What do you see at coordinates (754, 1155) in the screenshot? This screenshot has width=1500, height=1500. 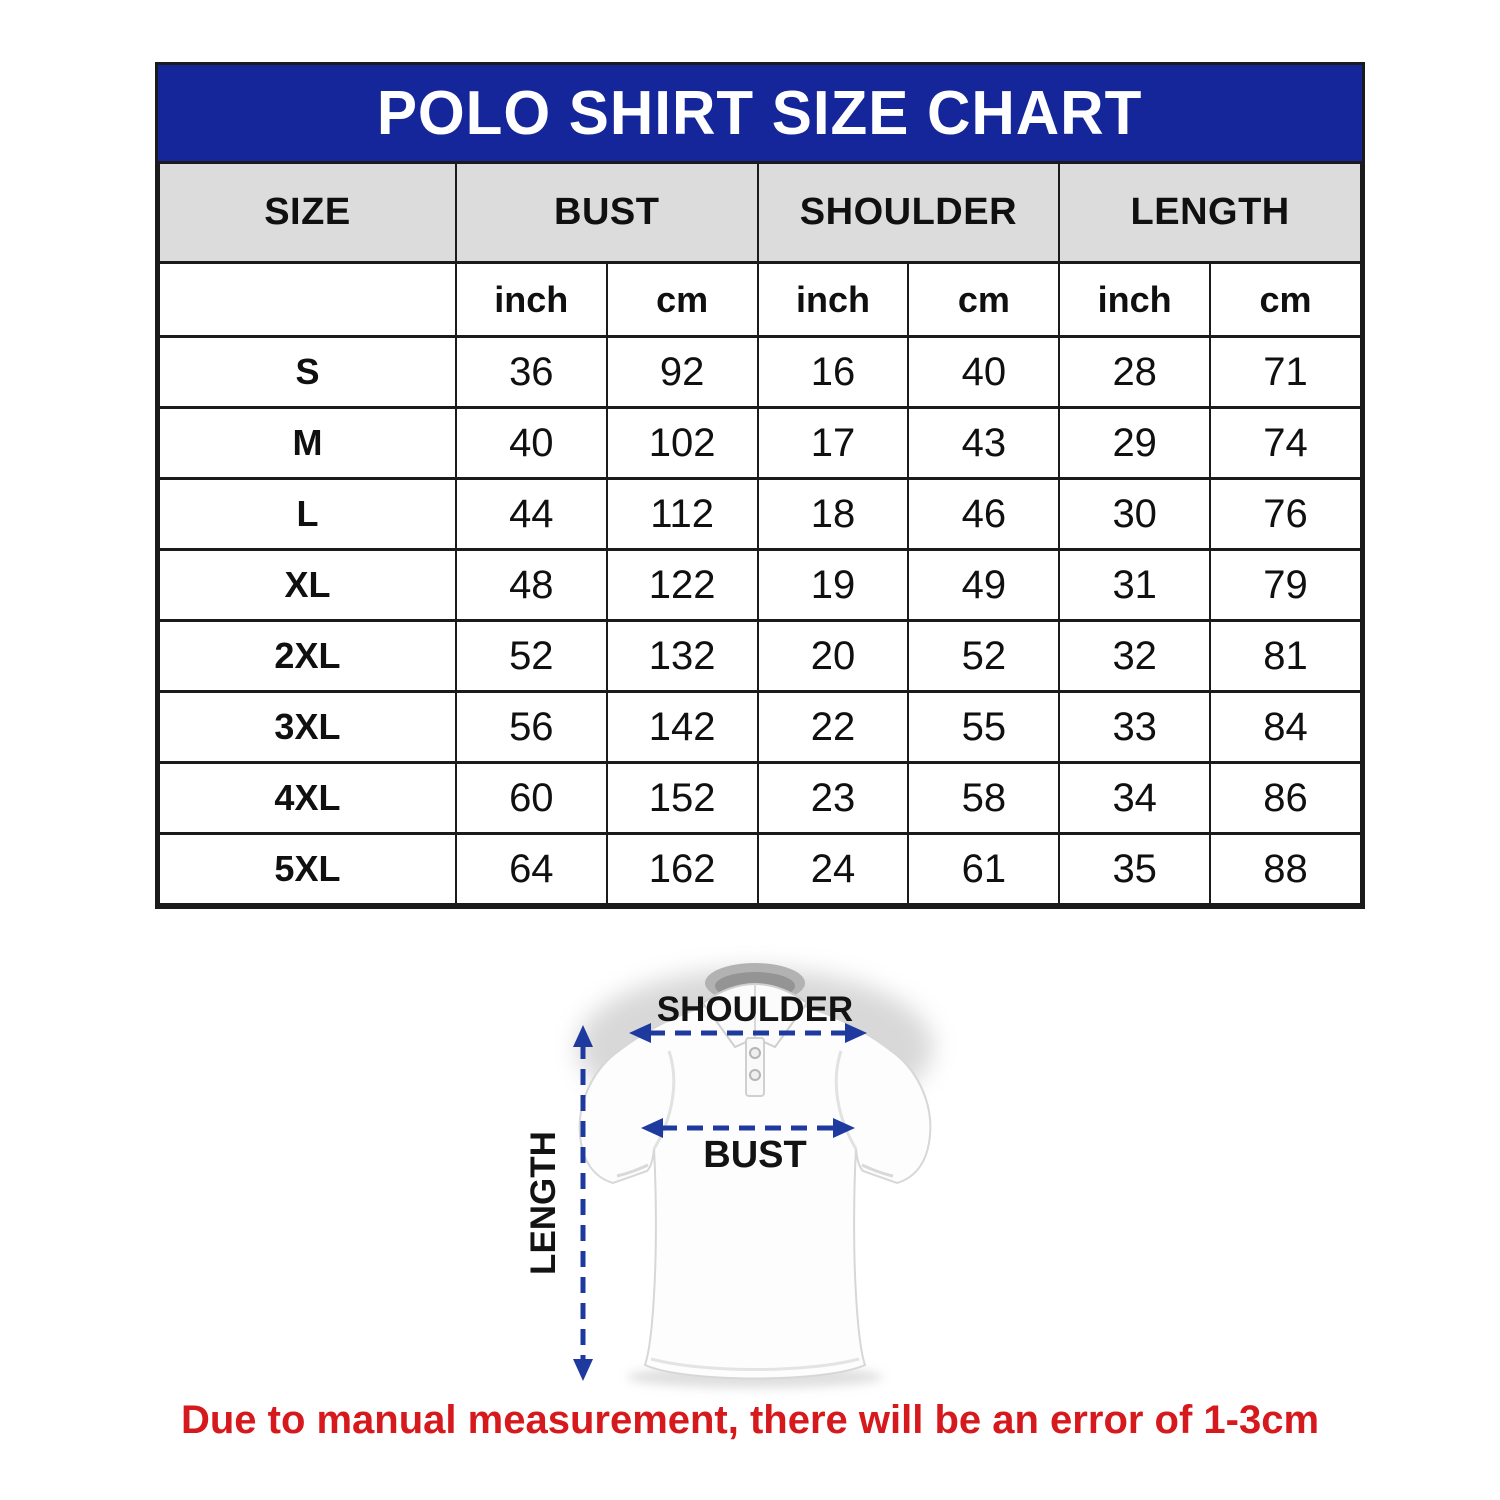 I see `bust-label: BUST` at bounding box center [754, 1155].